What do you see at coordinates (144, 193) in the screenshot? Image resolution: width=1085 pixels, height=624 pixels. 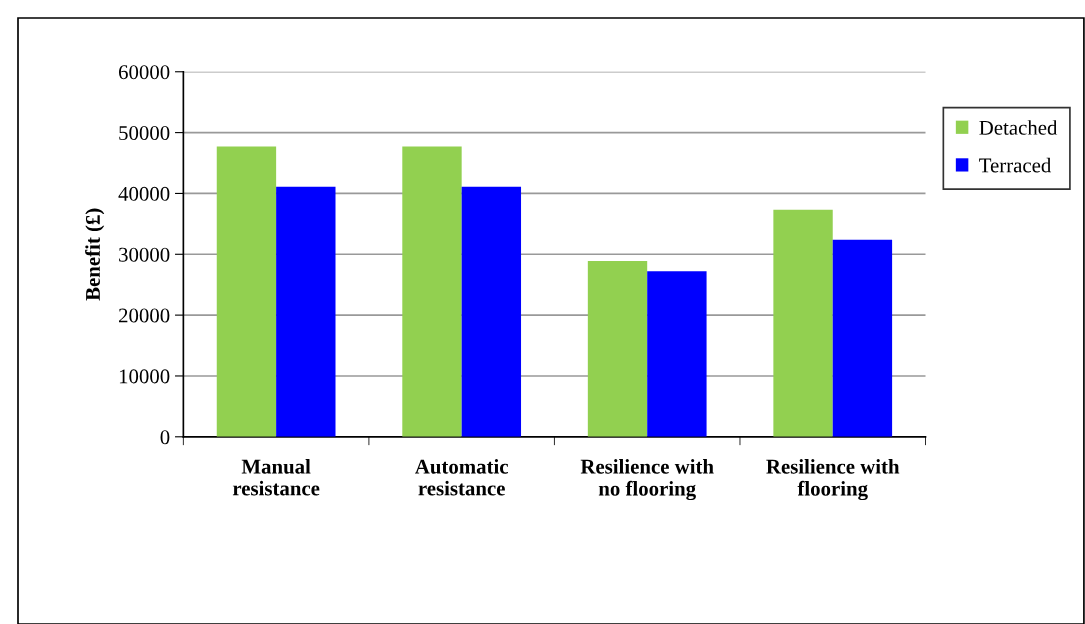 I see `y-tick-label: 40000` at bounding box center [144, 193].